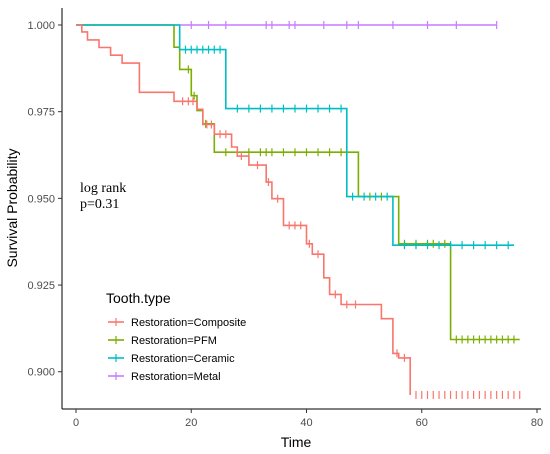  I want to click on x-tick-label: 0, so click(76, 423).